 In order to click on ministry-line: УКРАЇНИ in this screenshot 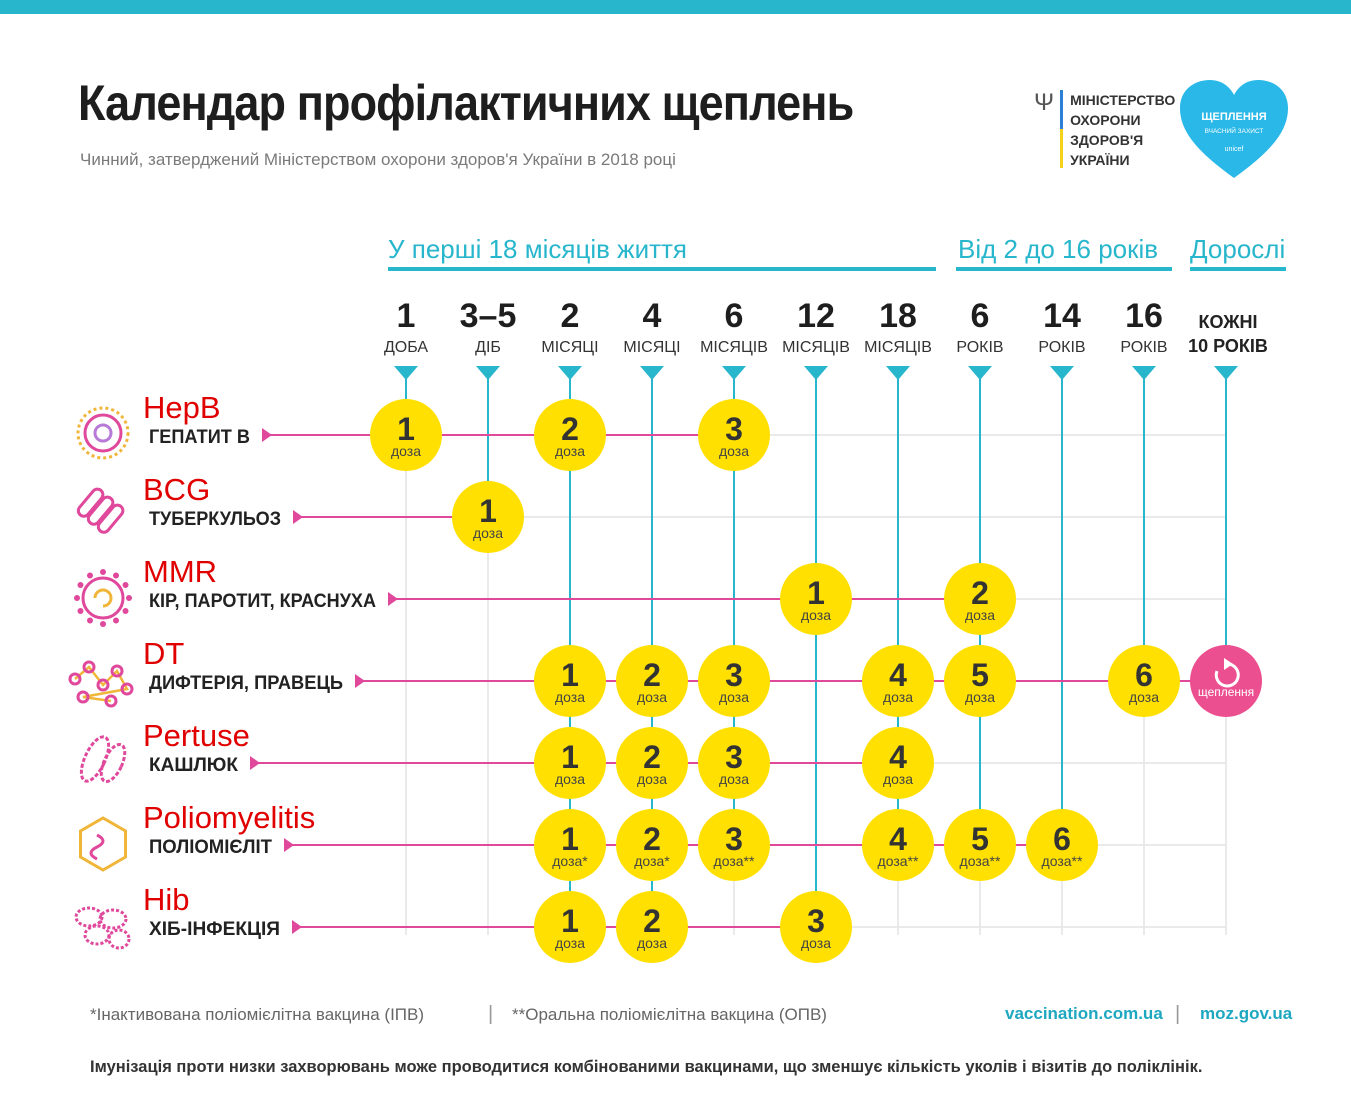, I will do `click(1100, 160)`.